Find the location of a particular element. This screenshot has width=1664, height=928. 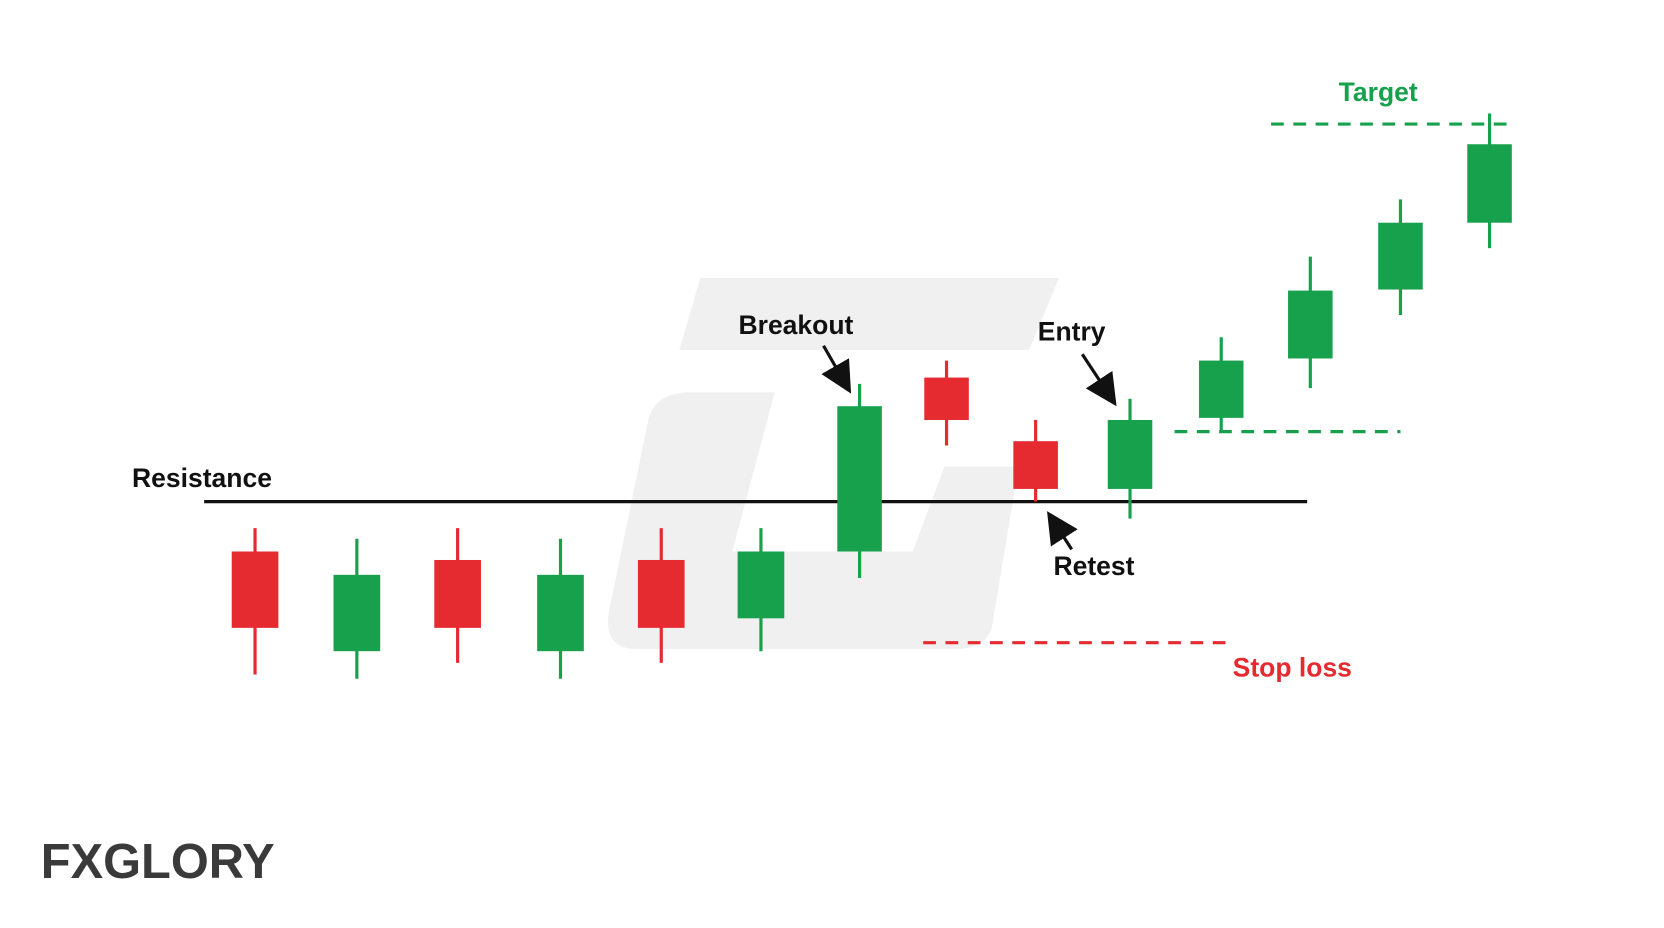

logo: FXGLORY is located at coordinates (158, 862).